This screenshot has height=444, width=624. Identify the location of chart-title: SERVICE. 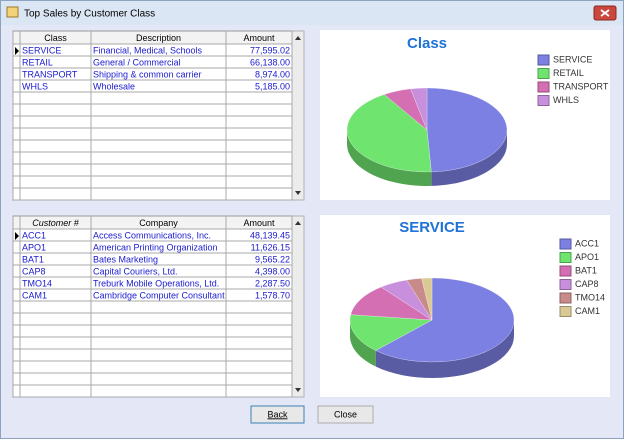
(432, 227).